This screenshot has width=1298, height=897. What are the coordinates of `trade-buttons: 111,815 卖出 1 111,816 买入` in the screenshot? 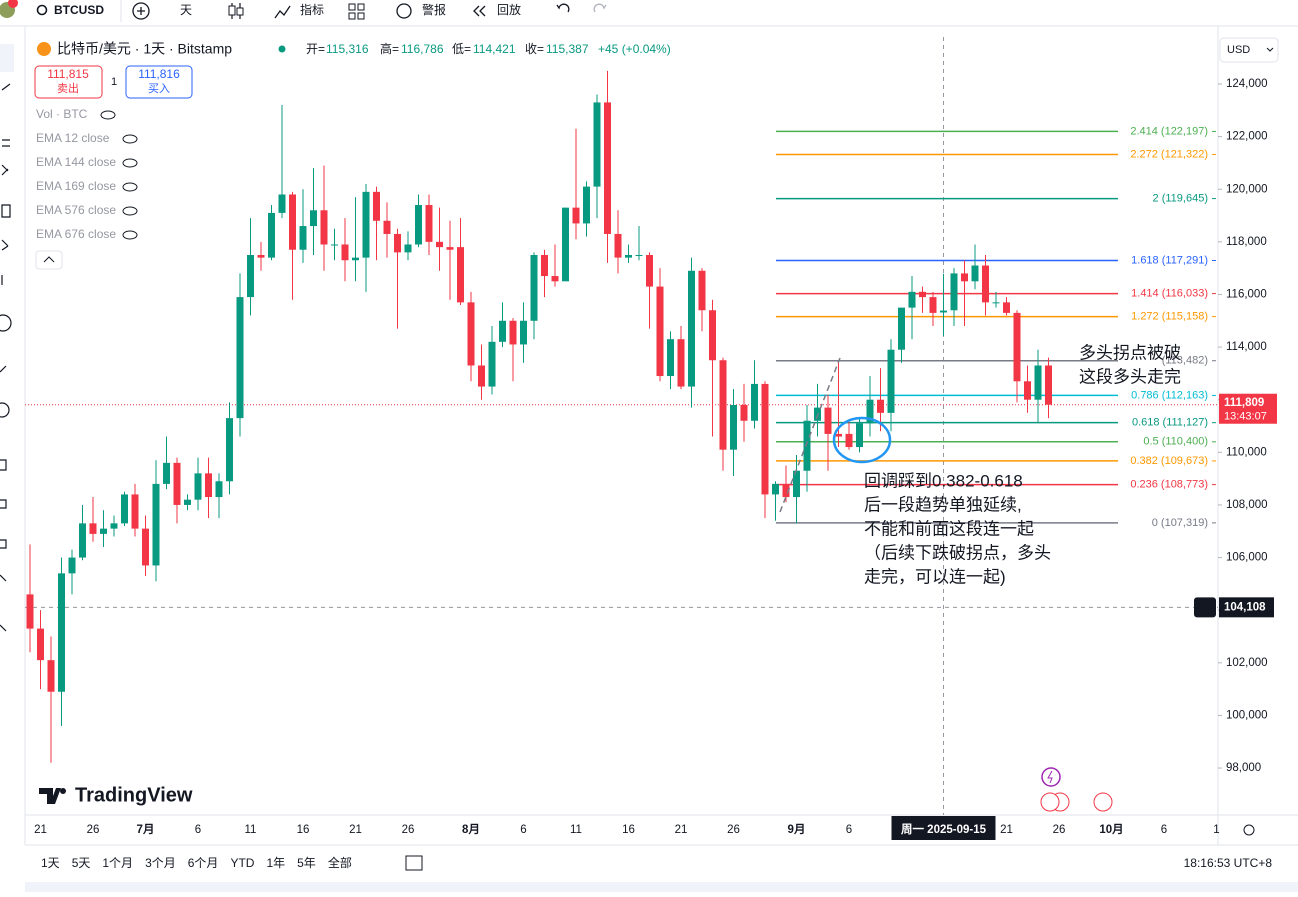 It's located at (113, 82).